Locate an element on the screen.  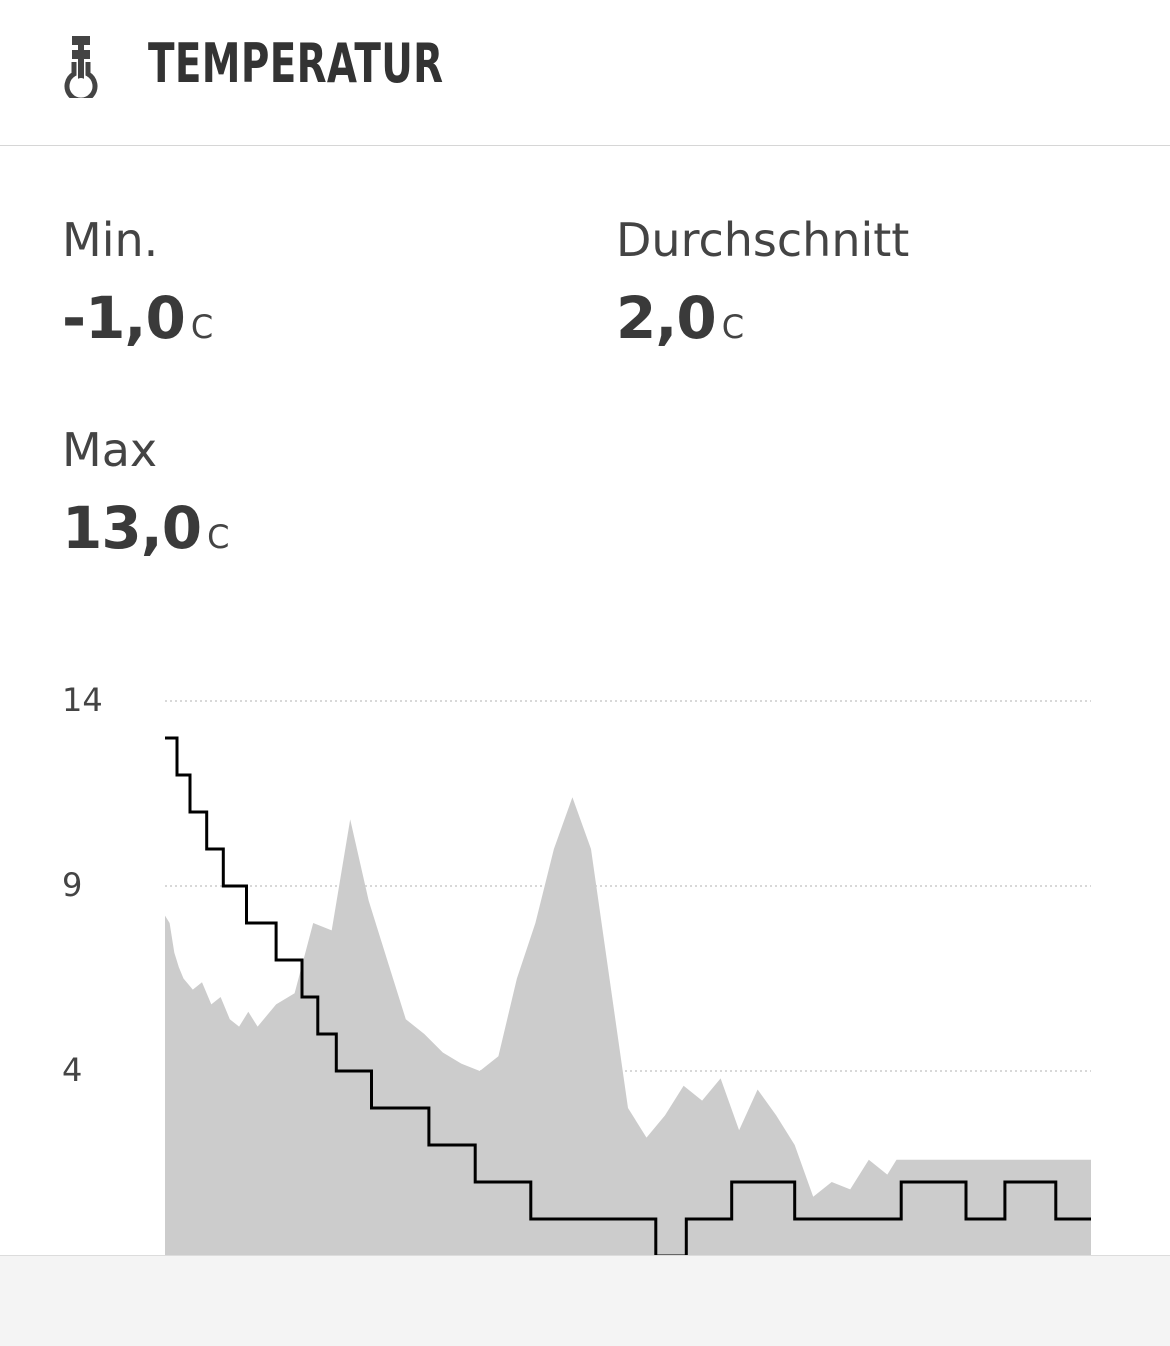
stat-average: Durchschnitt 2,0 C is located at coordinates (762, 289).